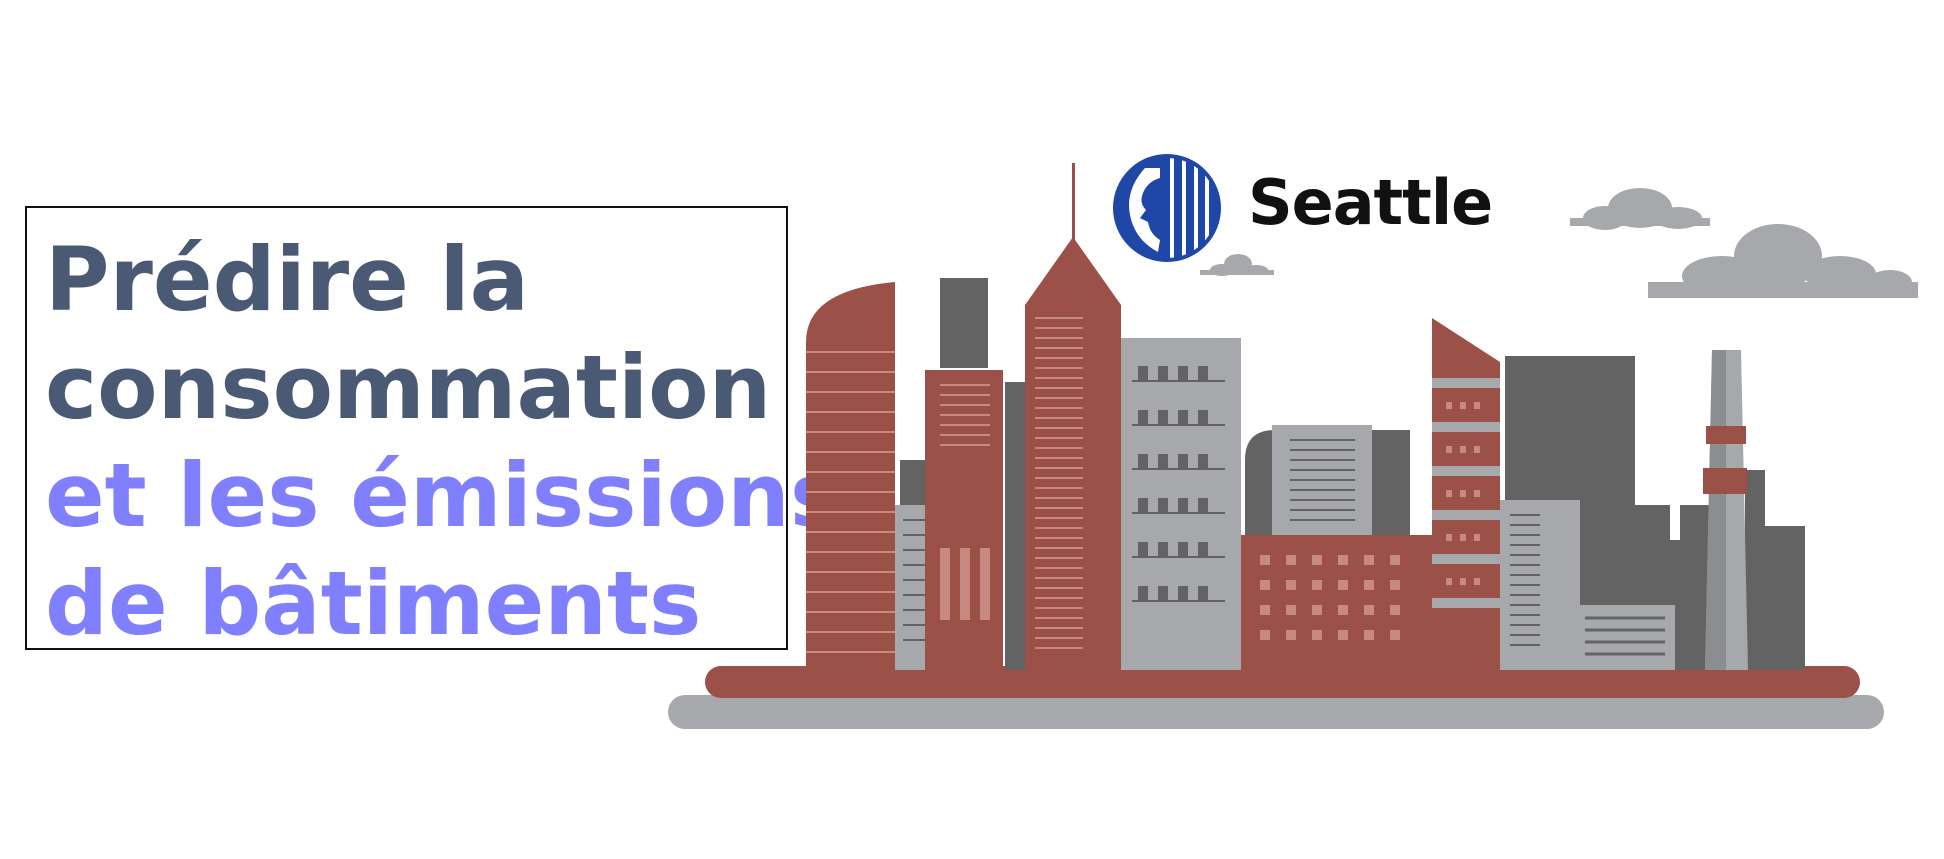  What do you see at coordinates (1073, 203) in the screenshot?
I see `spire` at bounding box center [1073, 203].